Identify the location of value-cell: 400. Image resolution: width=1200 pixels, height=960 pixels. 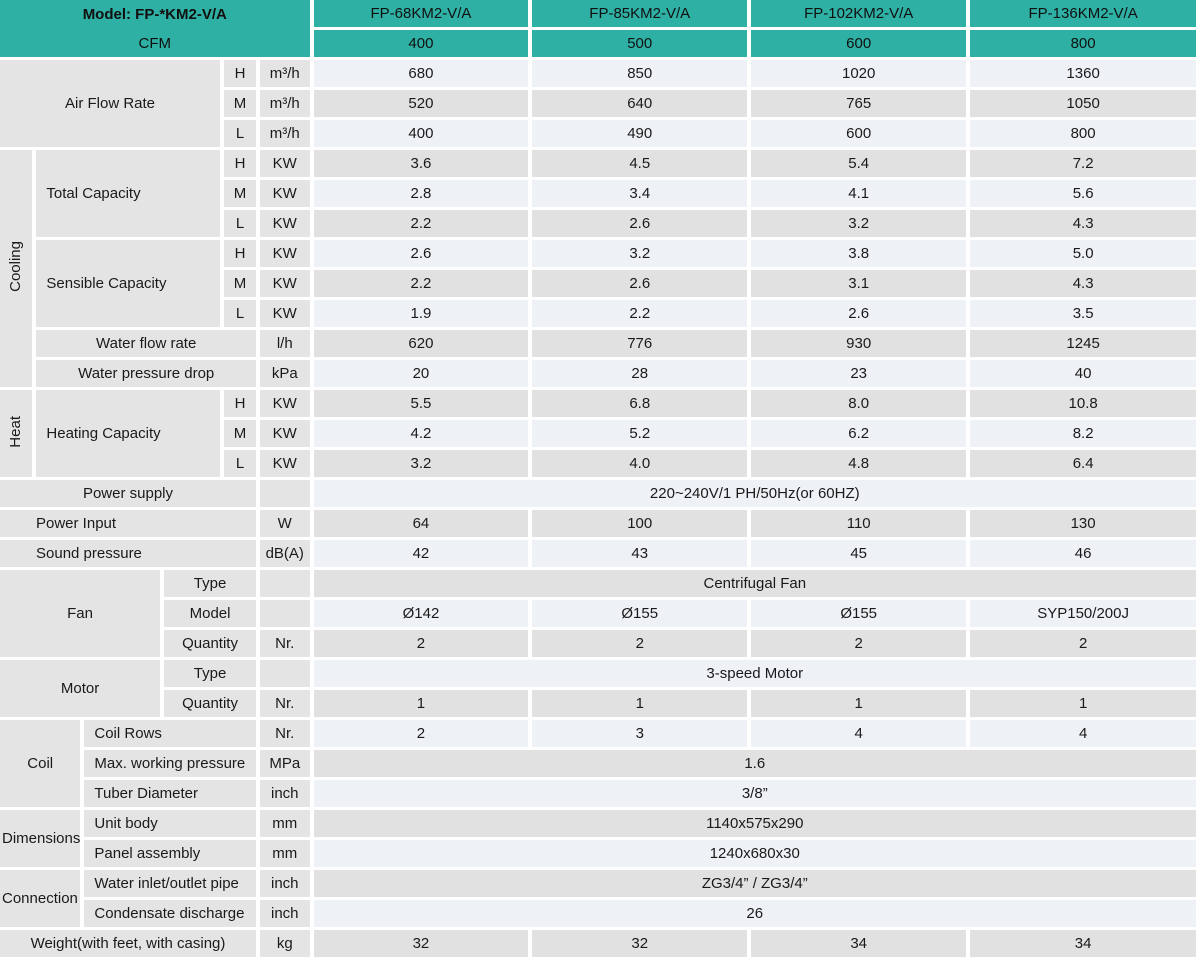
(421, 133).